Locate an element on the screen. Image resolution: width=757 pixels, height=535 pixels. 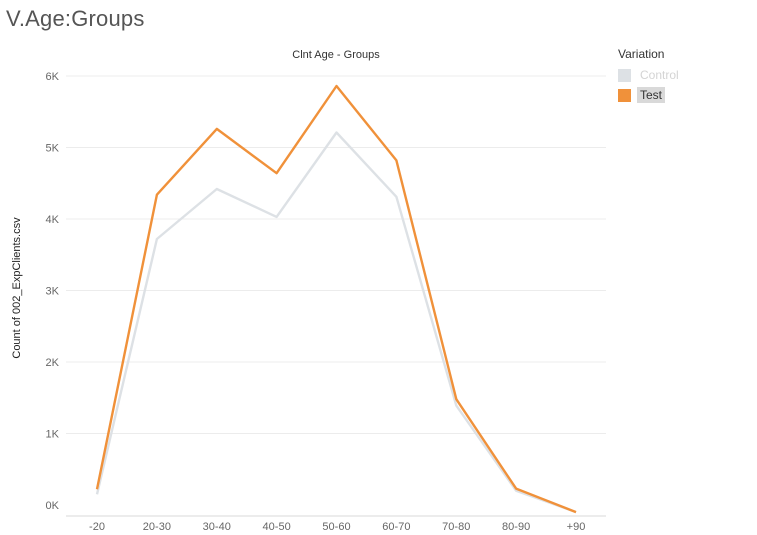
legend-item-test: Test is located at coordinates (650, 95).